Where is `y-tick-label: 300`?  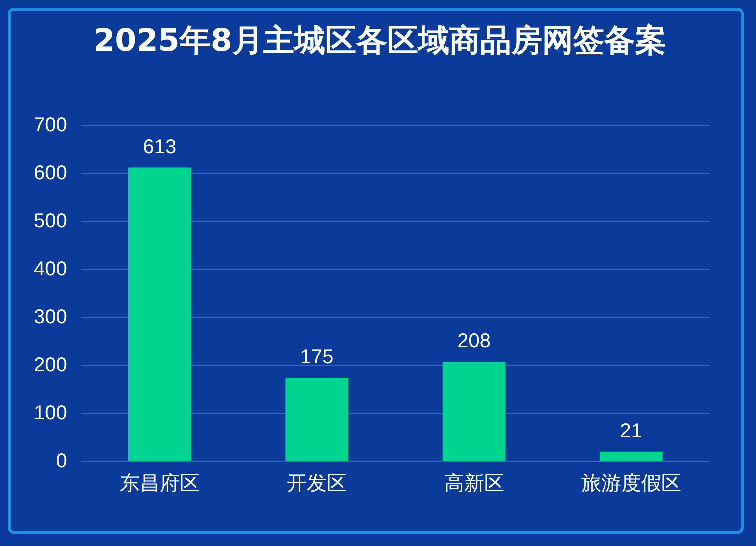
y-tick-label: 300 is located at coordinates (51, 317).